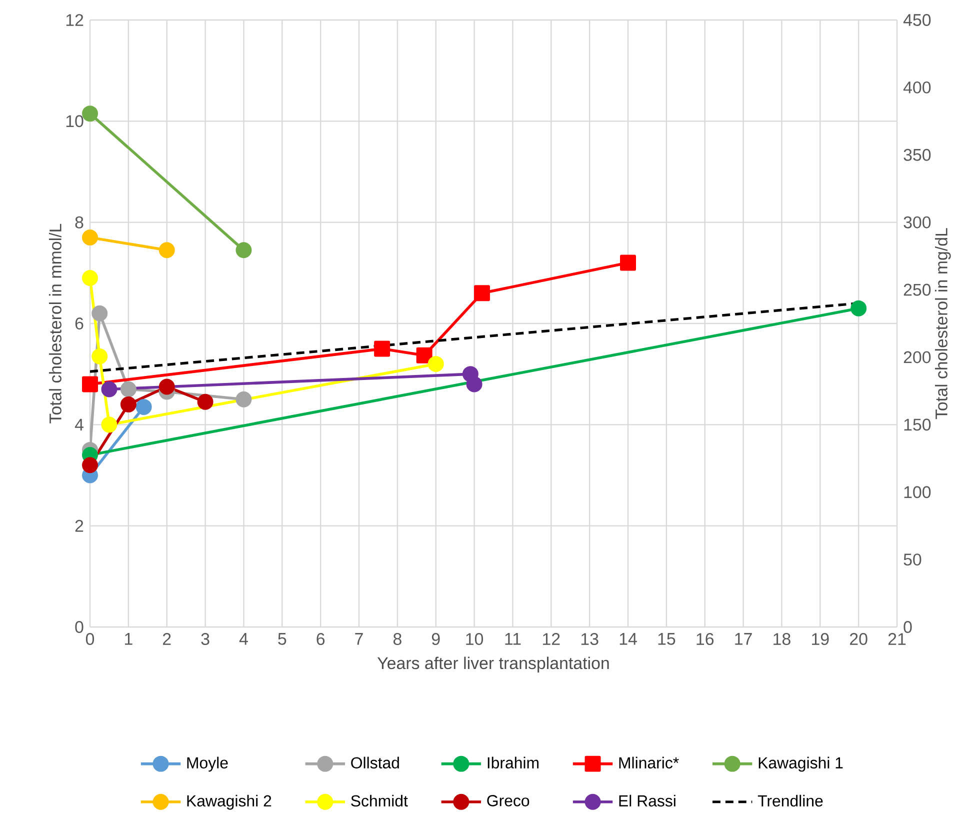 The width and height of the screenshot is (977, 827). I want to click on y-tick-label: 6, so click(79, 324).